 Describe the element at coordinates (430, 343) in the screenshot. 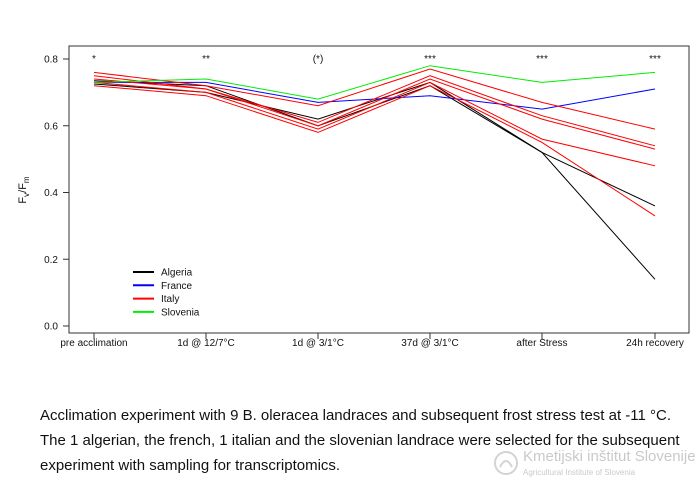

I see `x-tick-label: 37d @ 3/1°C` at that location.